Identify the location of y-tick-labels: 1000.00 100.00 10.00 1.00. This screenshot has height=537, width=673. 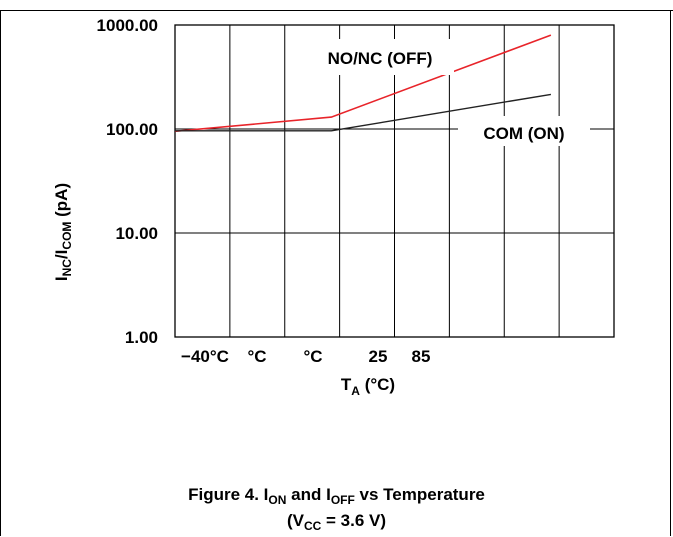
(127, 181).